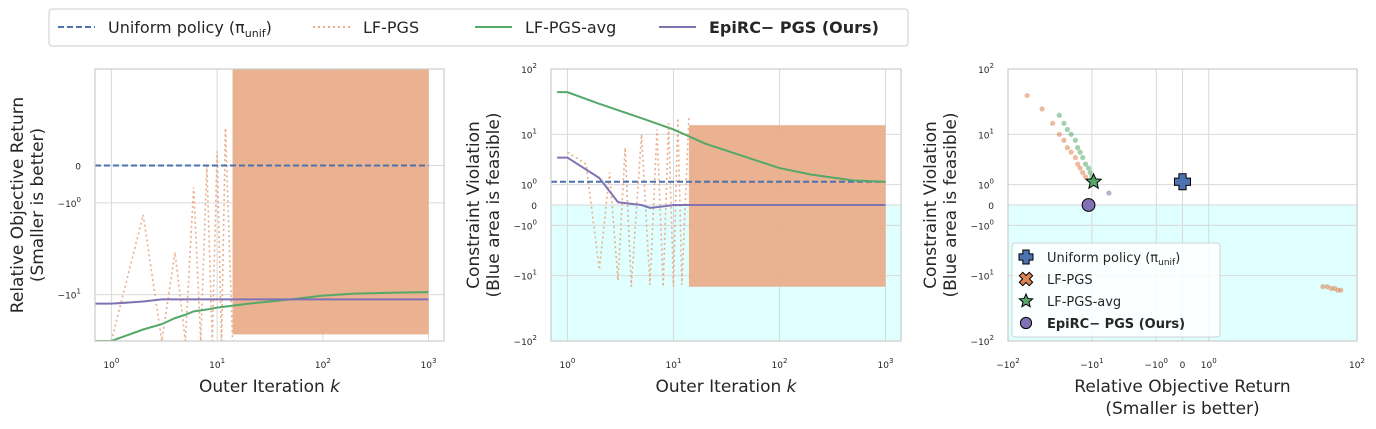 This screenshot has height=429, width=1376. Describe the element at coordinates (1088, 205) in the screenshot. I see `marker-epirc` at that location.